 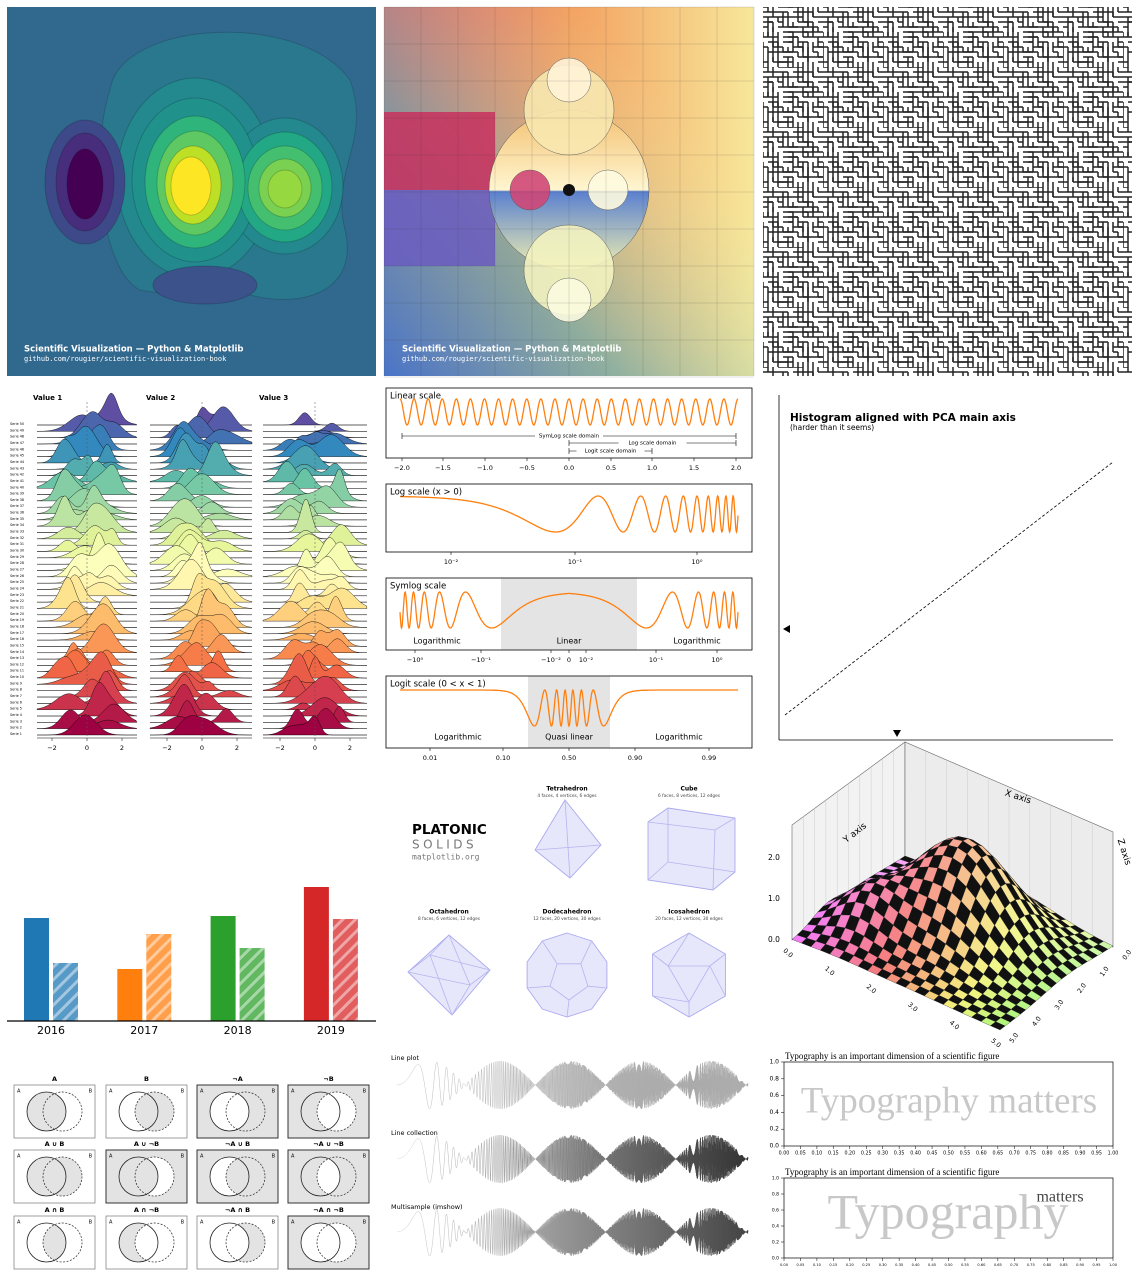 What do you see at coordinates (191, 962) in the screenshot?
I see `bar-chart: 2016 2017 2018 2019` at bounding box center [191, 962].